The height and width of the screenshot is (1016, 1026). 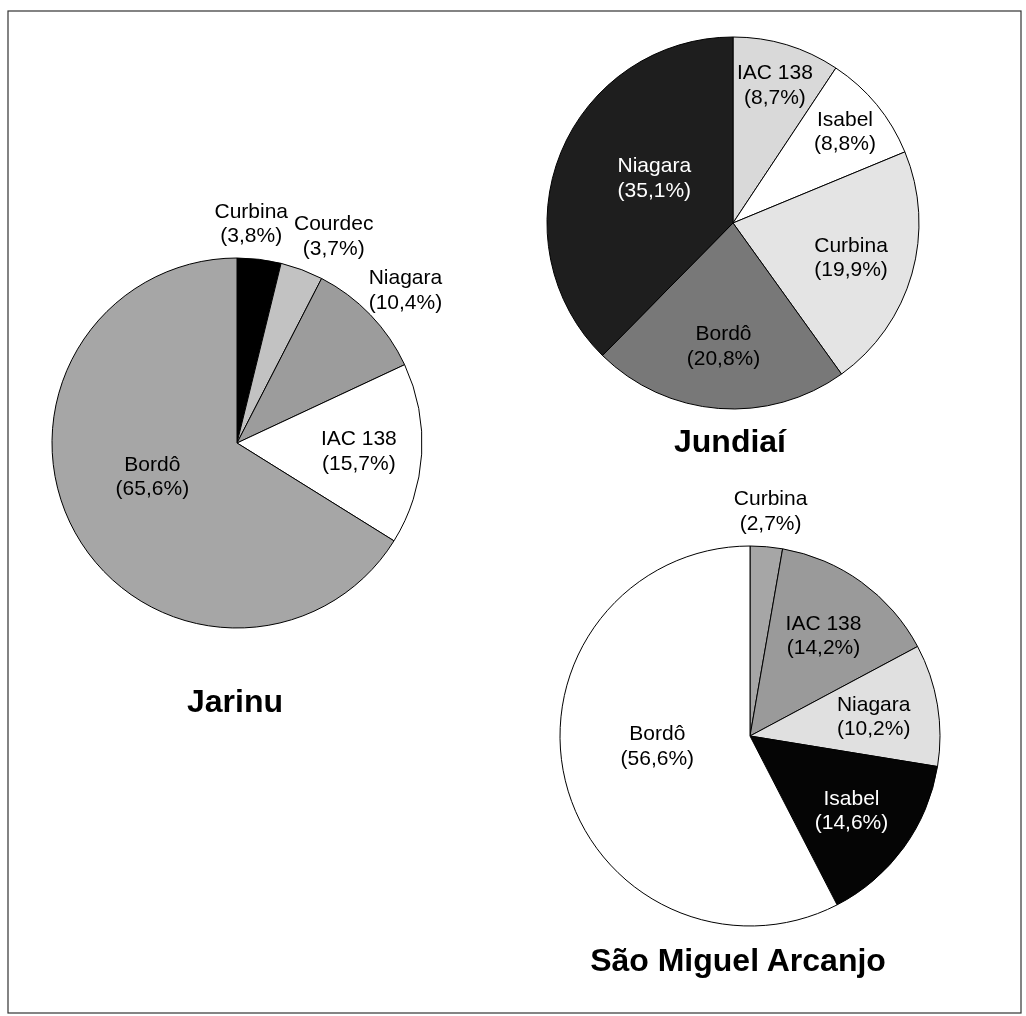 I want to click on data-label: (10,4%), so click(x=405, y=301).